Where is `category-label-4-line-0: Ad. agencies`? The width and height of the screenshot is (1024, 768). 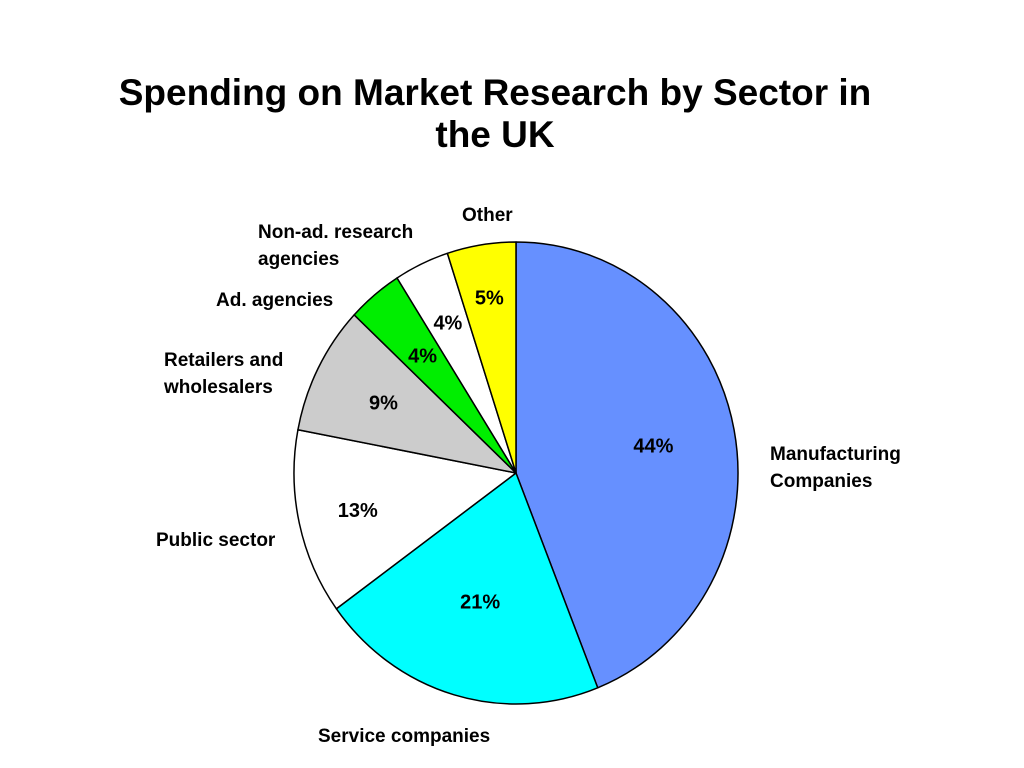
category-label-4-line-0: Ad. agencies is located at coordinates (275, 300).